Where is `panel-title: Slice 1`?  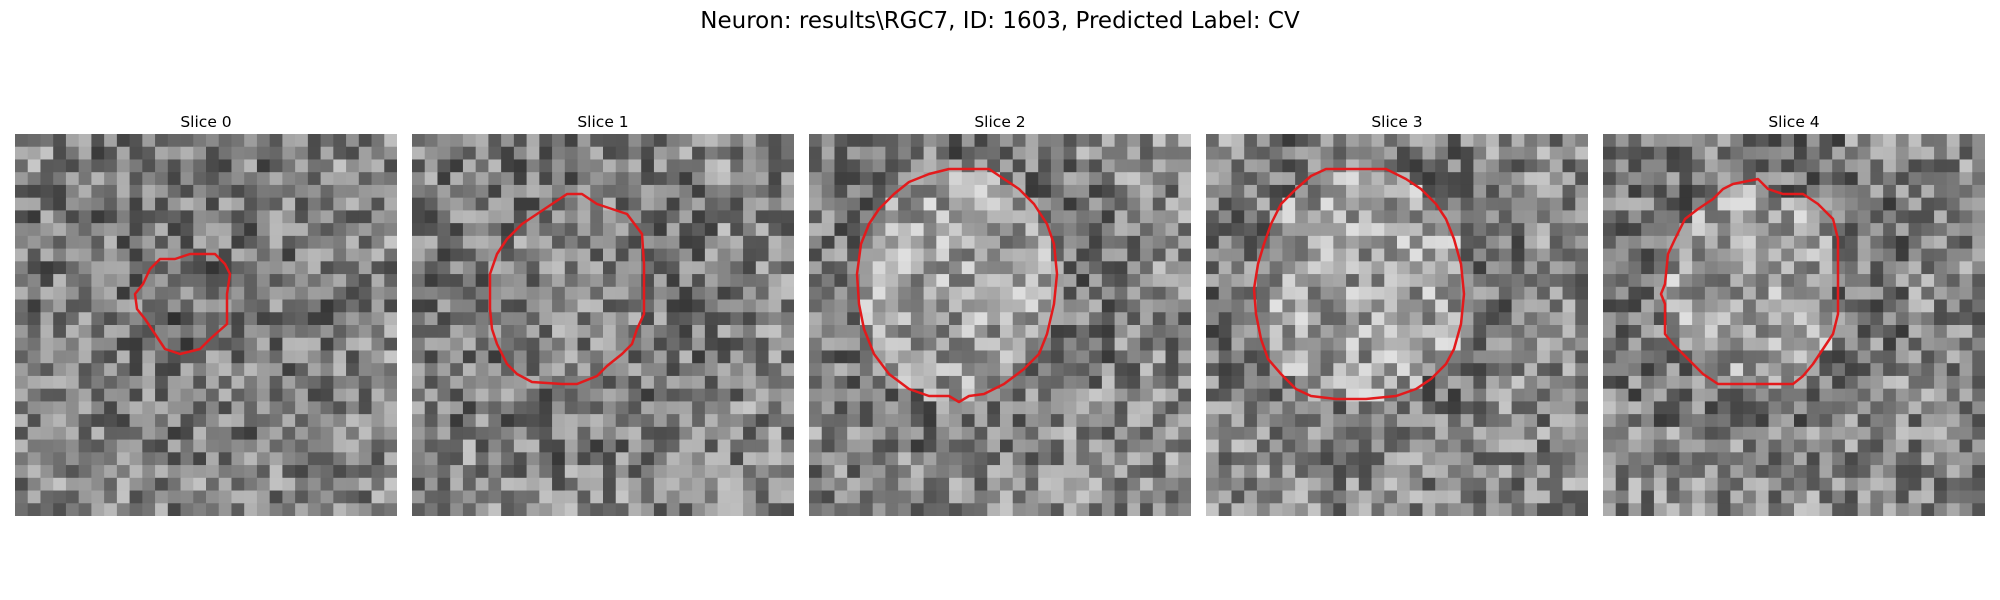 panel-title: Slice 1 is located at coordinates (603, 122).